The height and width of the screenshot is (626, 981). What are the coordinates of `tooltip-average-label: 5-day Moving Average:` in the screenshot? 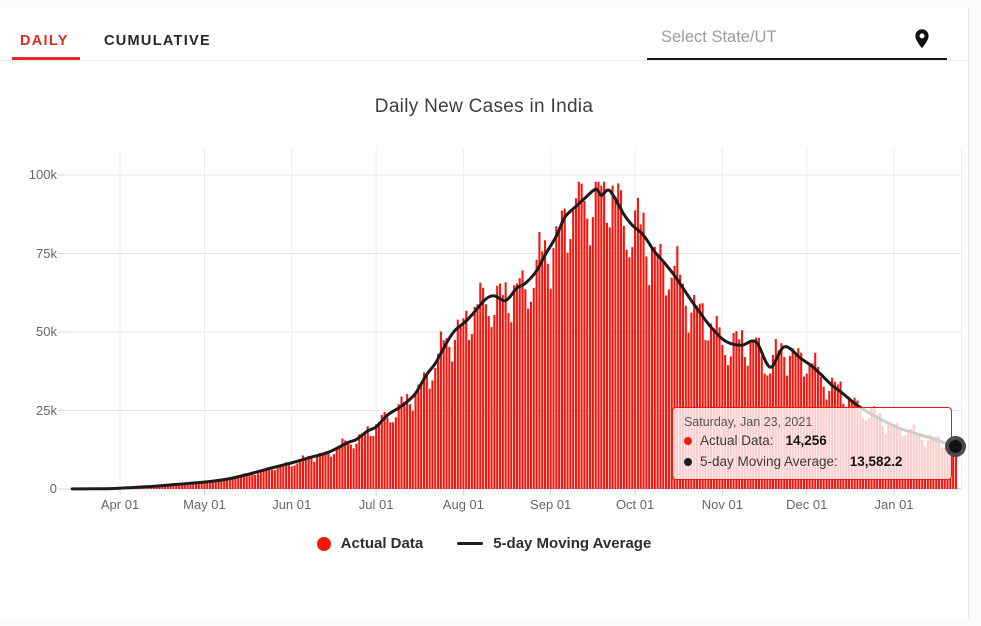 It's located at (768, 461).